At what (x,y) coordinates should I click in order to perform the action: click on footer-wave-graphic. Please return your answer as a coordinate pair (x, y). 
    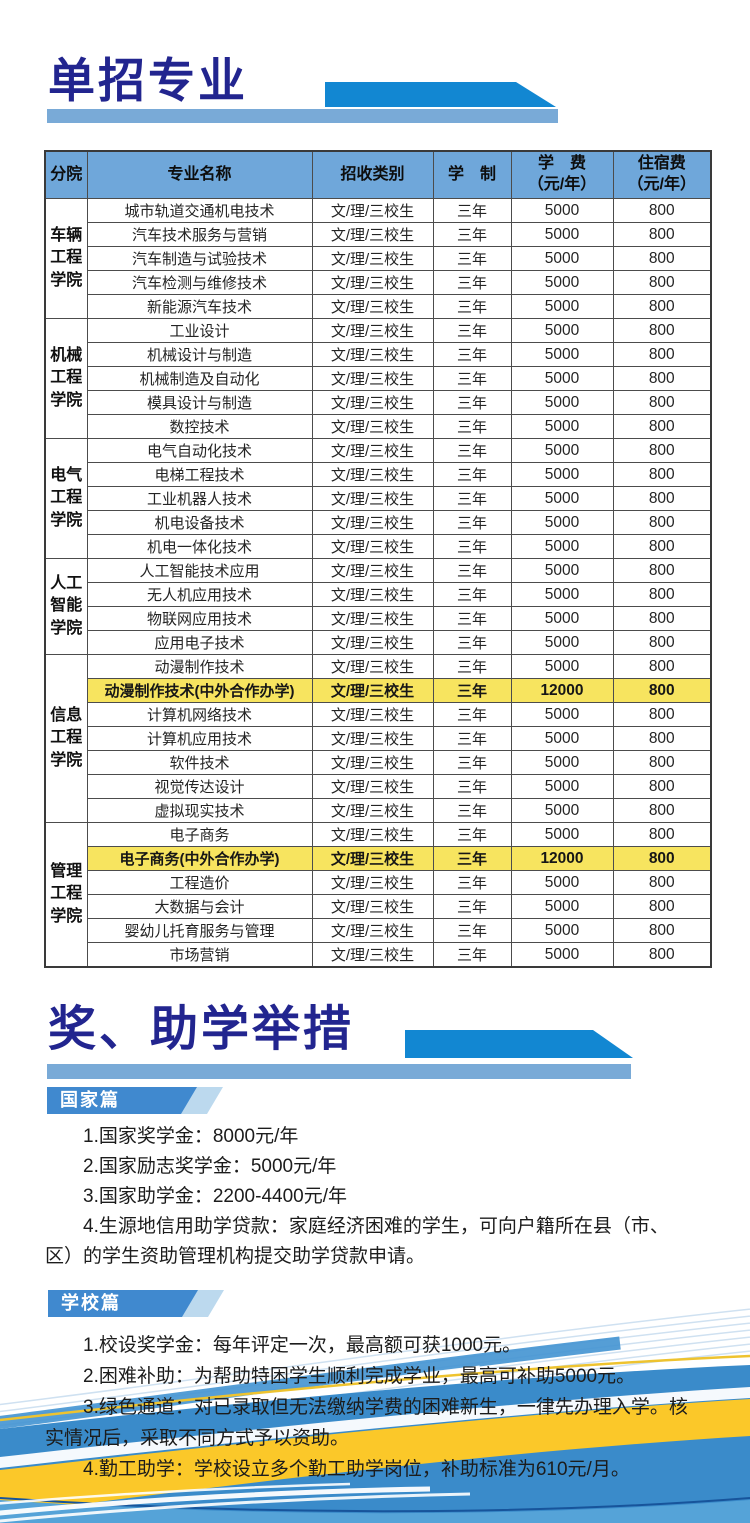
    Looking at the image, I should click on (375, 1415).